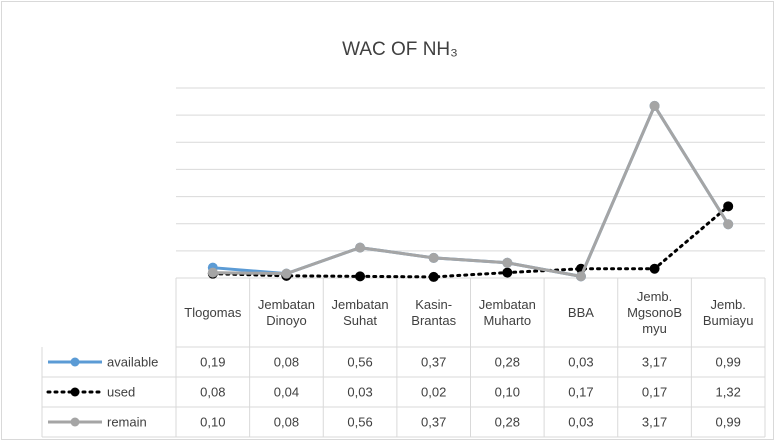  I want to click on category-cell: Tlogomas, so click(213, 312).